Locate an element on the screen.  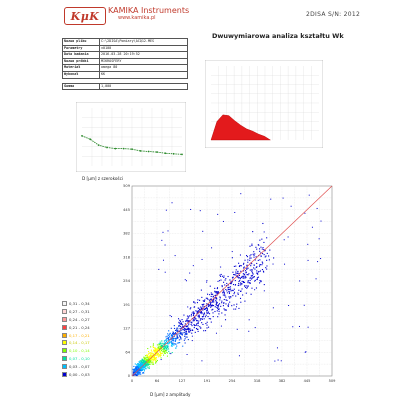
legend-swatch-icon is located at coordinates (64, 327).